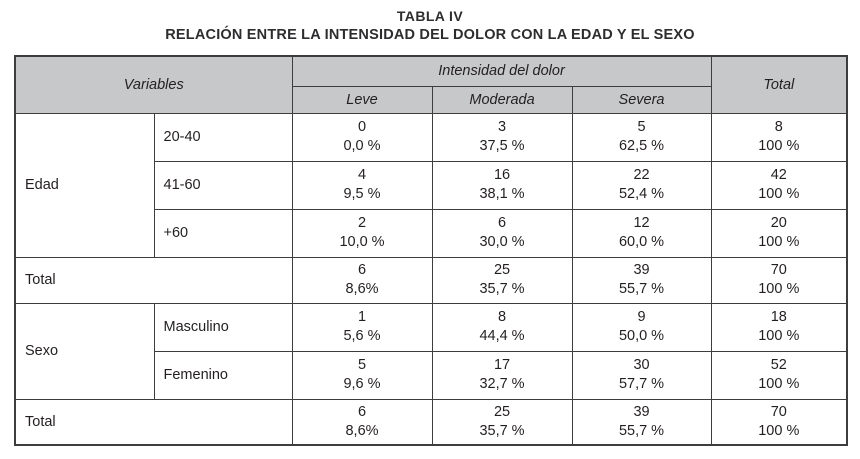  What do you see at coordinates (362, 336) in the screenshot?
I see `percent-value: 5,6 %` at bounding box center [362, 336].